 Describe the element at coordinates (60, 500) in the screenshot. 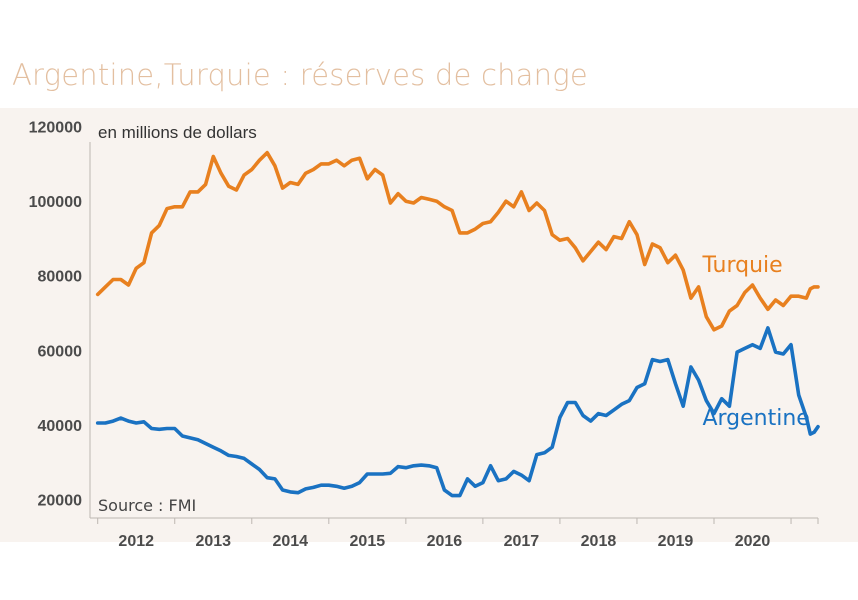

I see `y-tick-label: 20000` at that location.